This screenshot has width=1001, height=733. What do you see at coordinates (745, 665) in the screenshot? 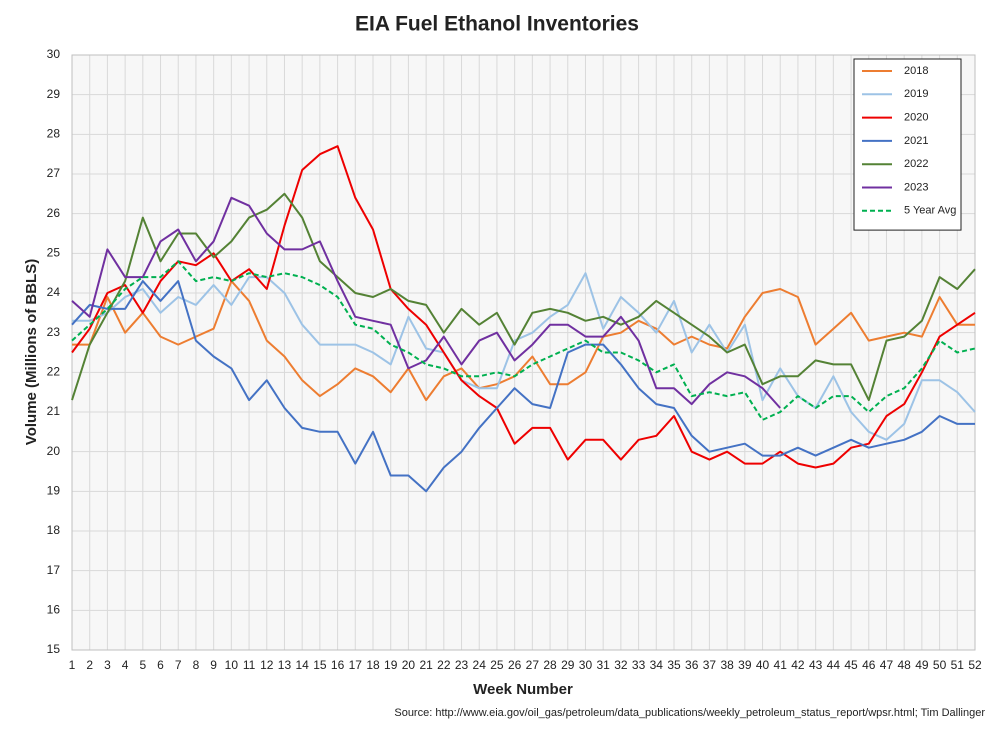
I see `x-tick-label: 39` at bounding box center [745, 665].